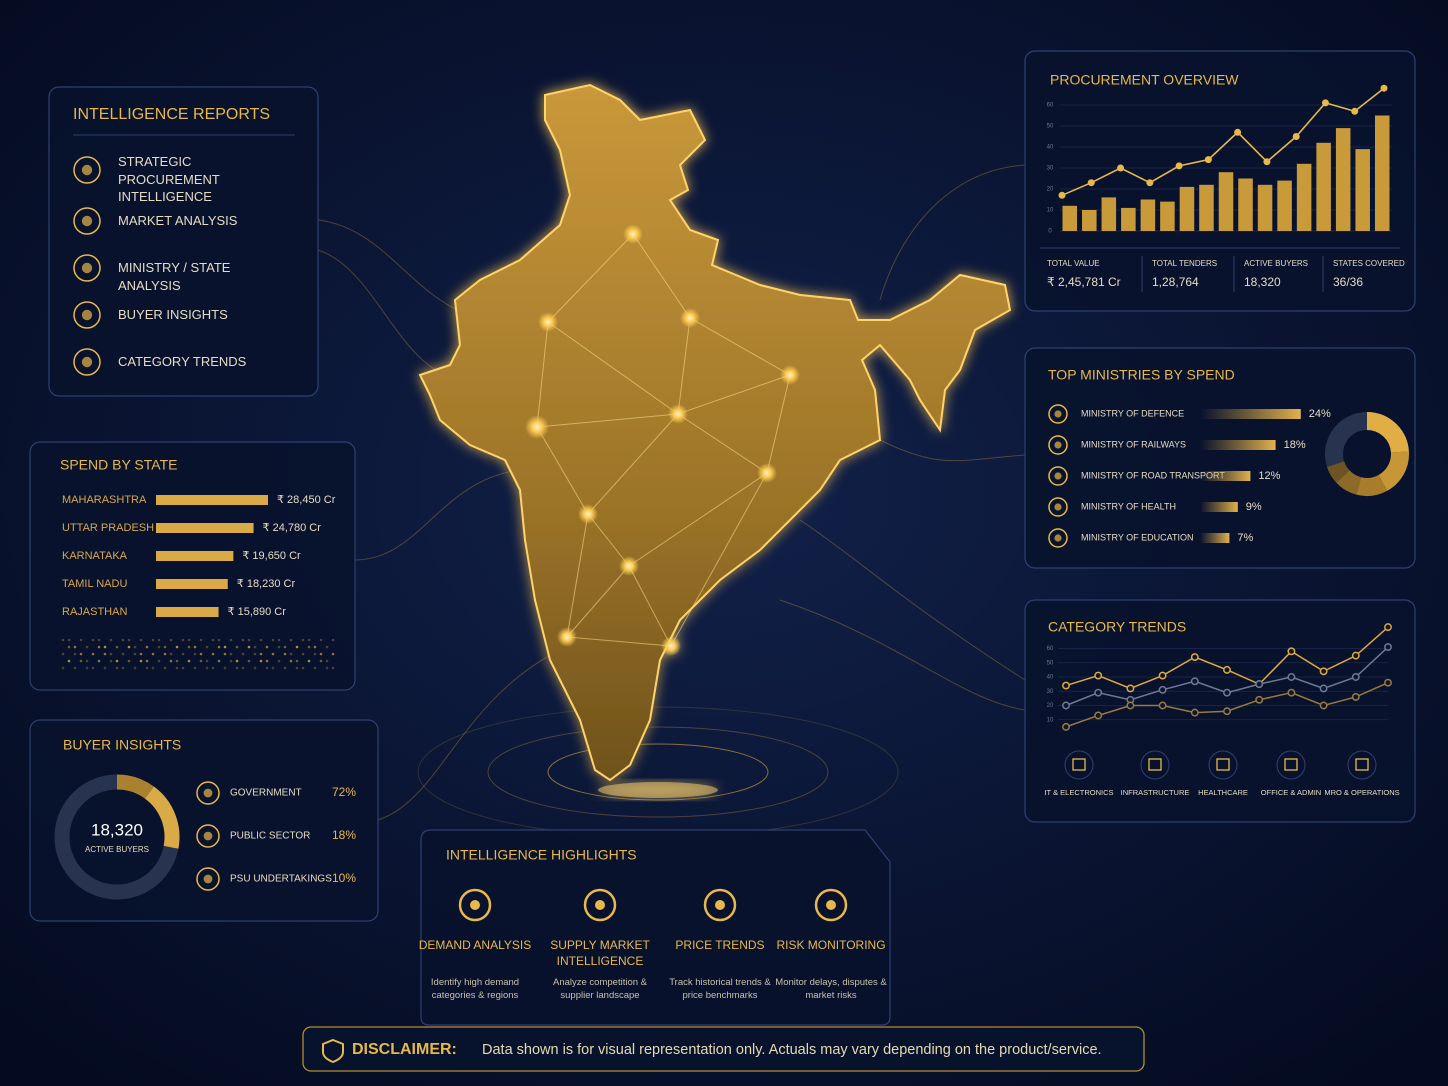 The width and height of the screenshot is (1448, 1086). I want to click on panel-title: INTELLIGENCE REPORTS, so click(171, 114).